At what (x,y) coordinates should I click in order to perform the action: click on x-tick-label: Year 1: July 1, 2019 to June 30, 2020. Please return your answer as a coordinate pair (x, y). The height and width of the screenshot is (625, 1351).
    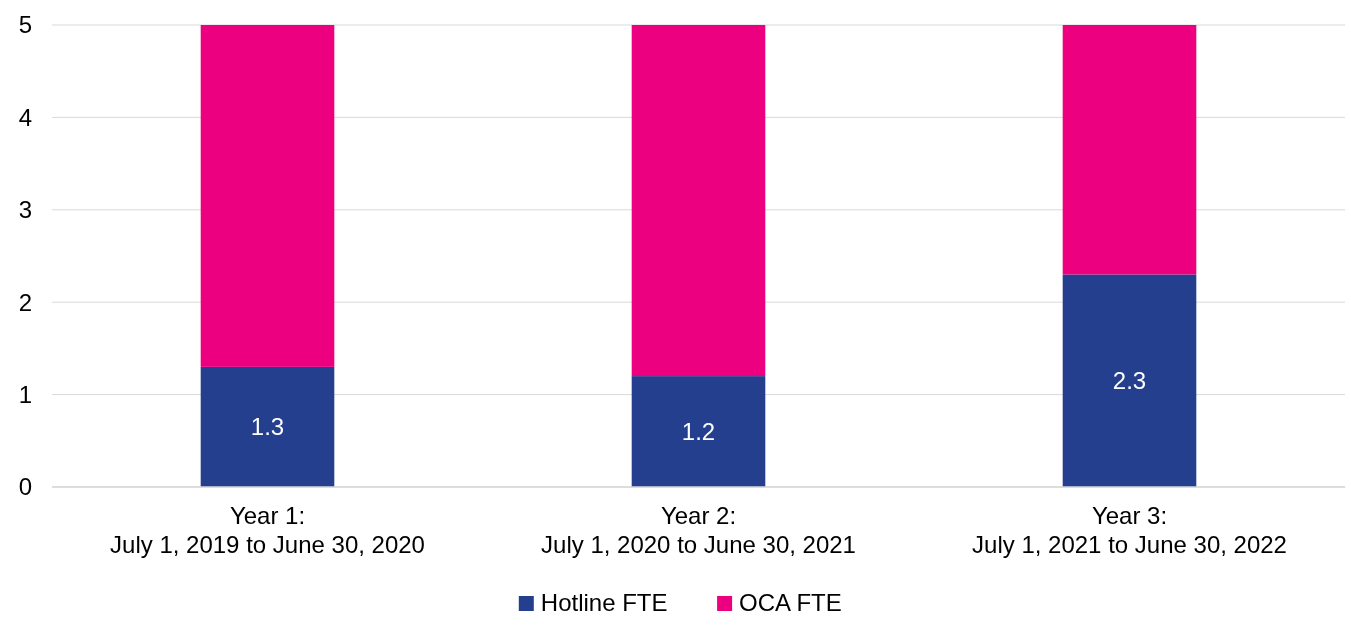
    Looking at the image, I should click on (267, 530).